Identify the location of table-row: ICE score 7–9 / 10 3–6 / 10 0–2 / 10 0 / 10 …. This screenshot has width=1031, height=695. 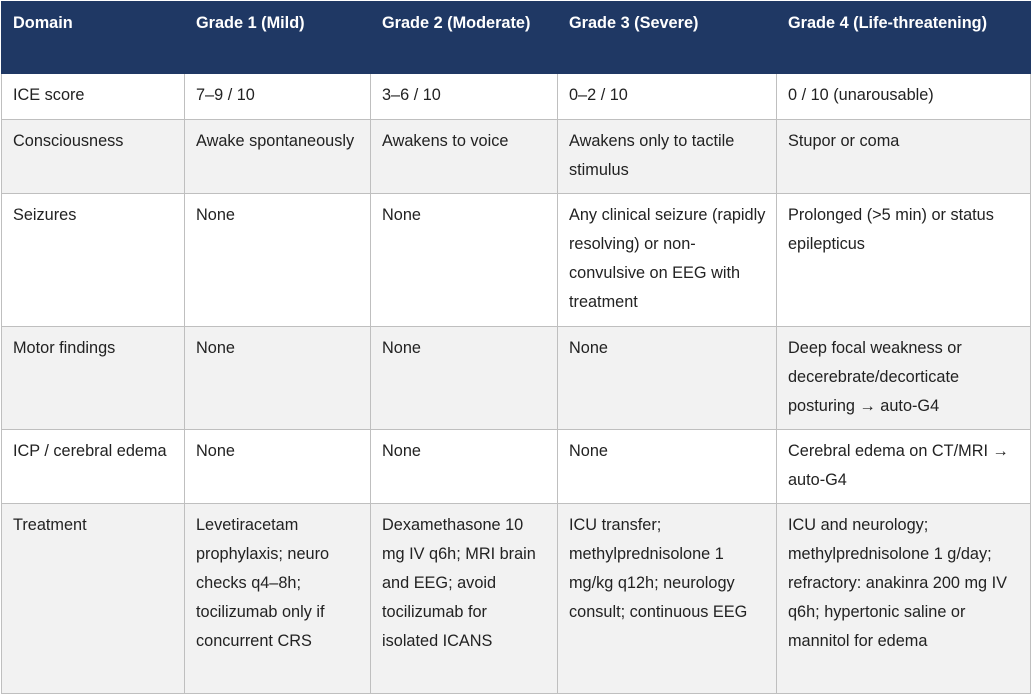
(516, 96).